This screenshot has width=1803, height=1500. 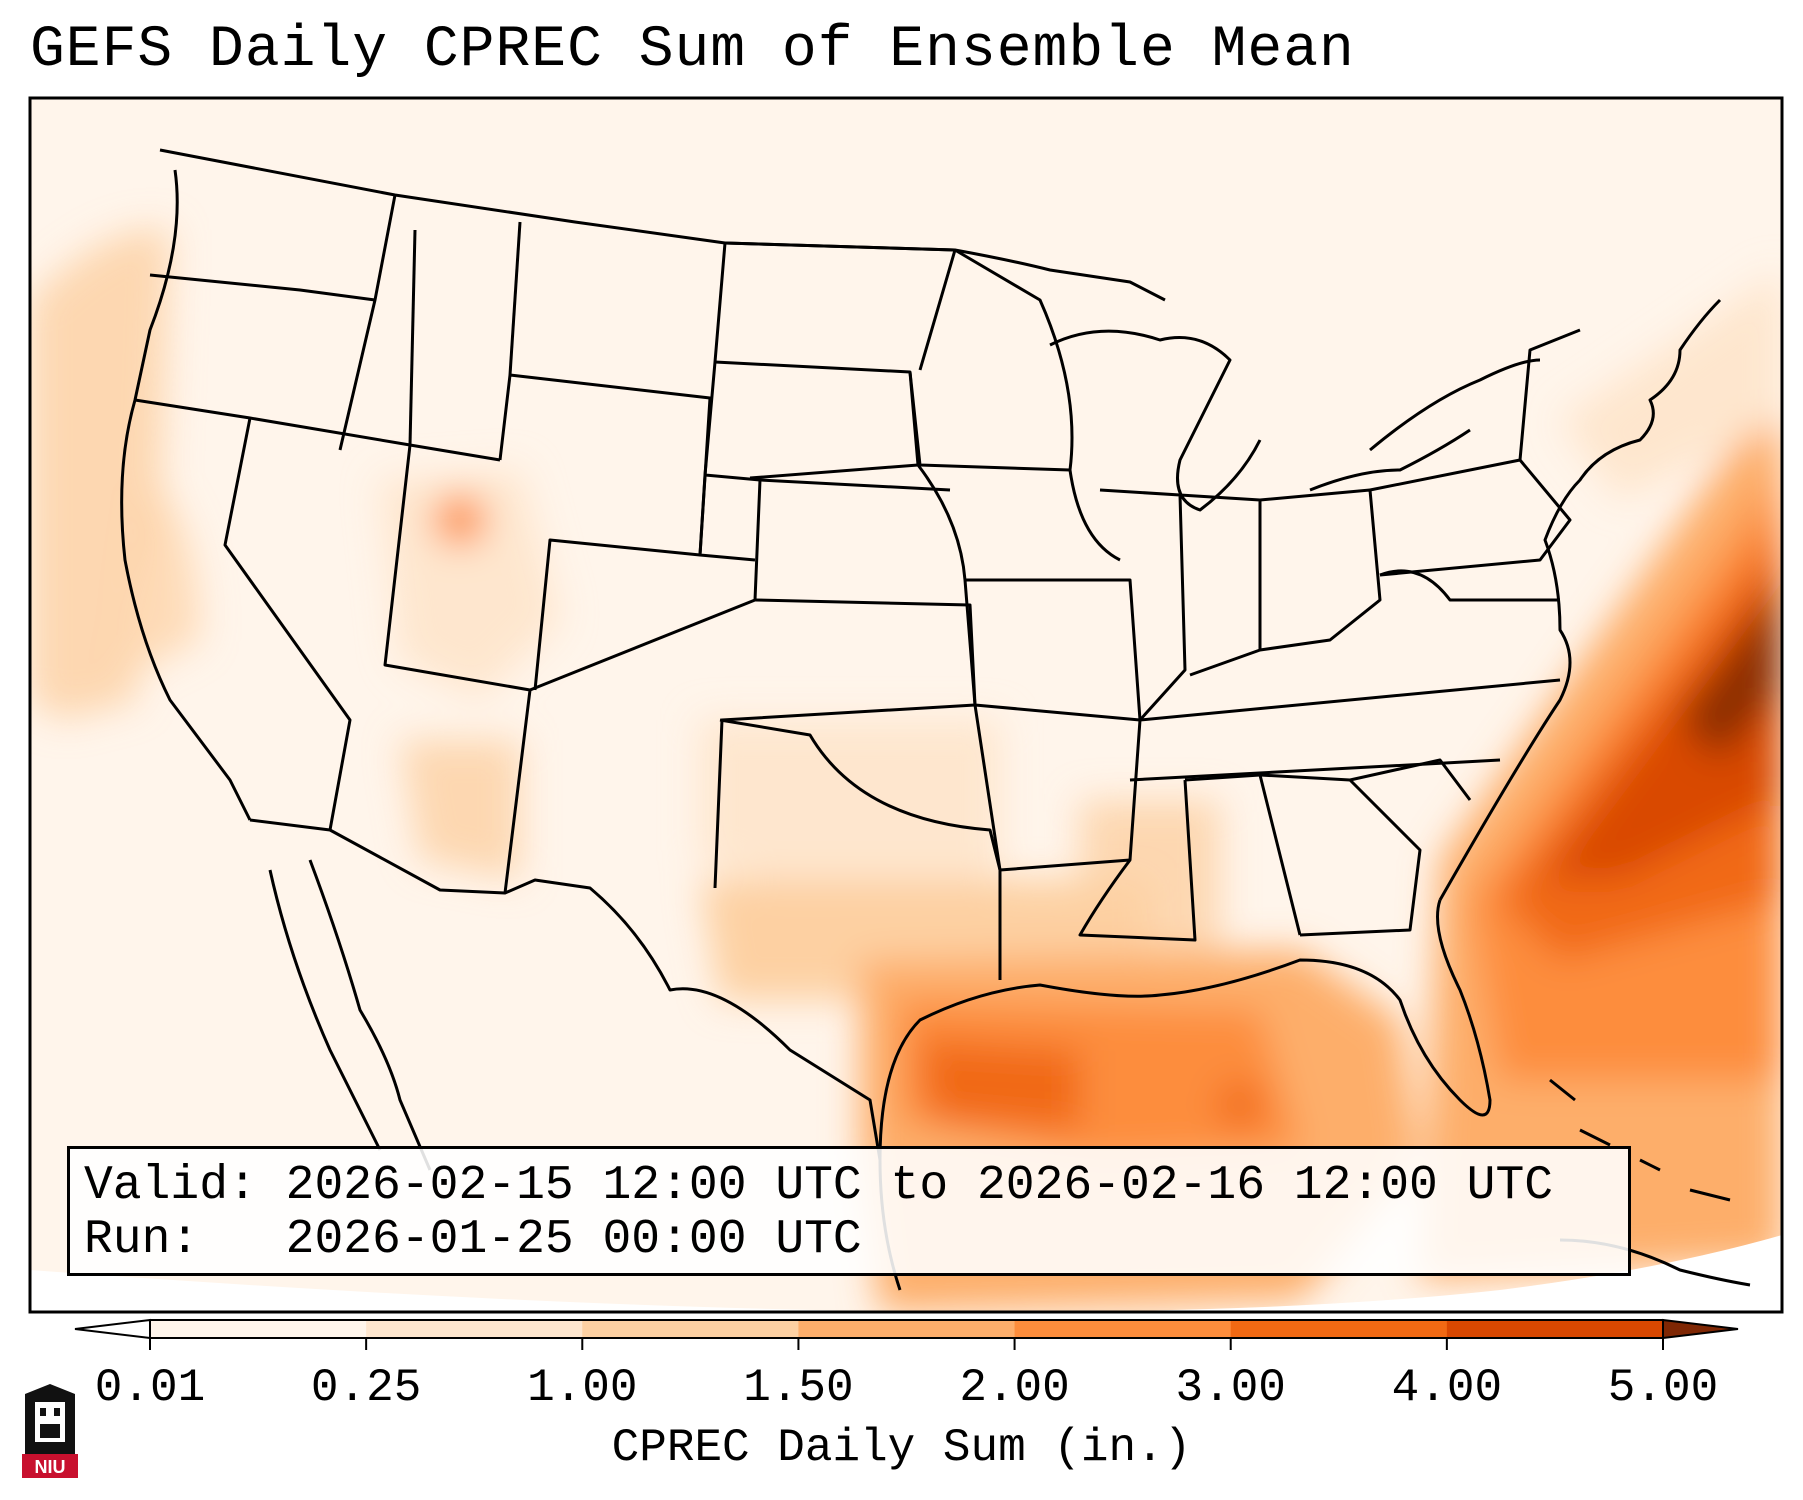 I want to click on colorbar-tick-label: 5.00, so click(x=1663, y=1388).